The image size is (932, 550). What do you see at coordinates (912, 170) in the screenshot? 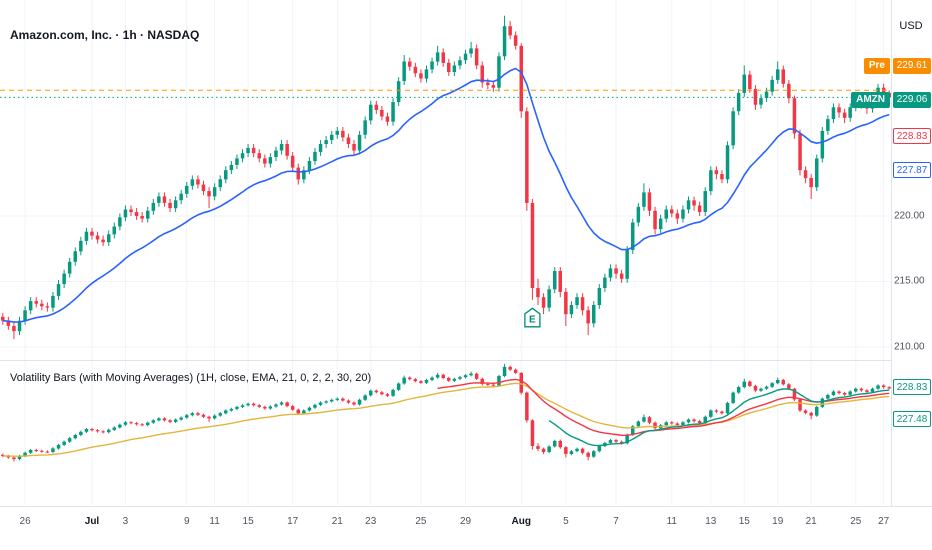
I see `price-label: 227.87` at bounding box center [912, 170].